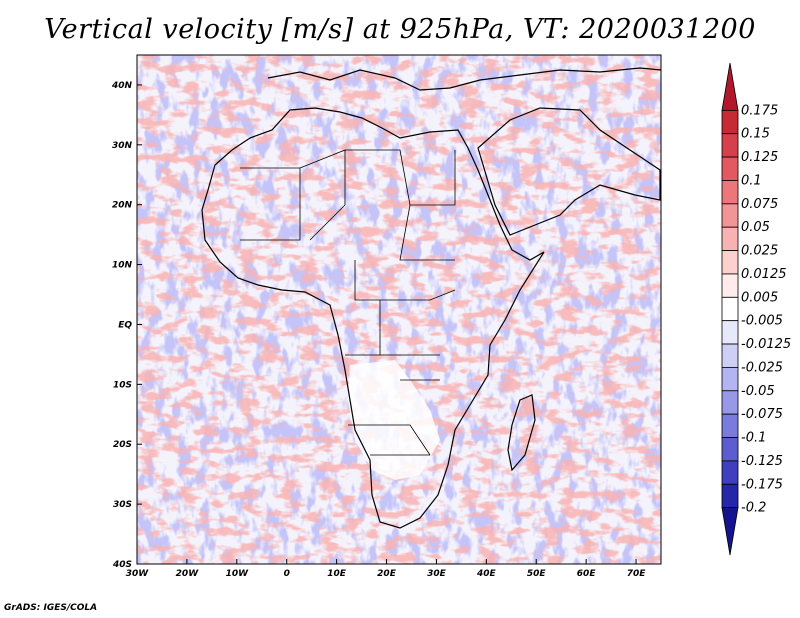 This screenshot has height=618, width=800. What do you see at coordinates (762, 321) in the screenshot?
I see `colorbar-level-label: -0.005` at bounding box center [762, 321].